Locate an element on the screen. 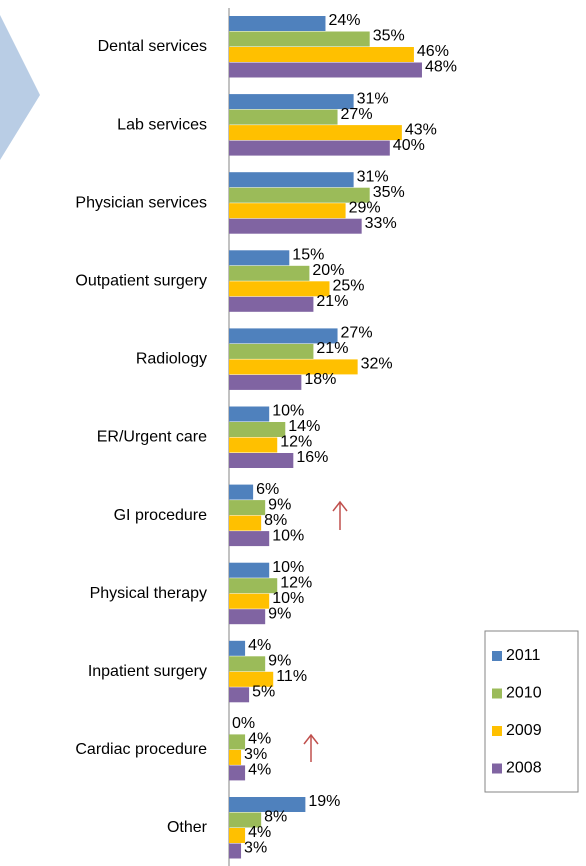  value-label: 11% is located at coordinates (291, 676).